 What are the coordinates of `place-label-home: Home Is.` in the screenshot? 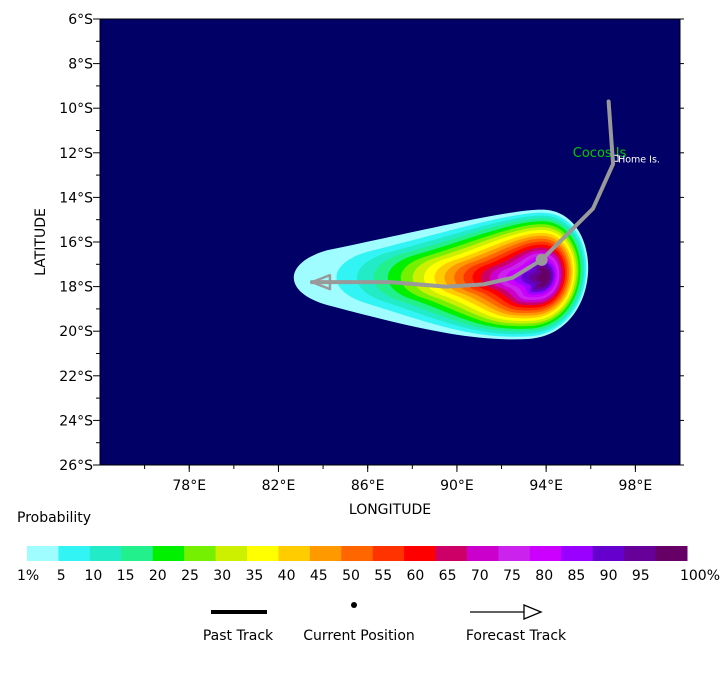 It's located at (639, 159).